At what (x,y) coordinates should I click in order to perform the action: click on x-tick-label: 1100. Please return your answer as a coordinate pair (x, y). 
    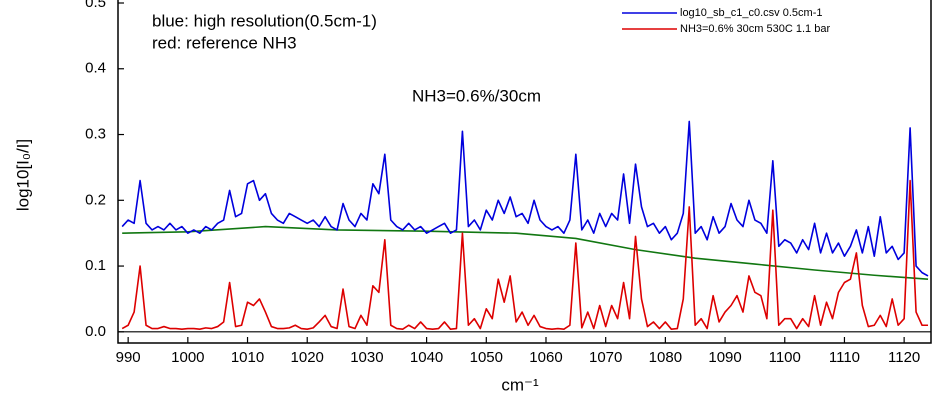
    Looking at the image, I should click on (785, 357).